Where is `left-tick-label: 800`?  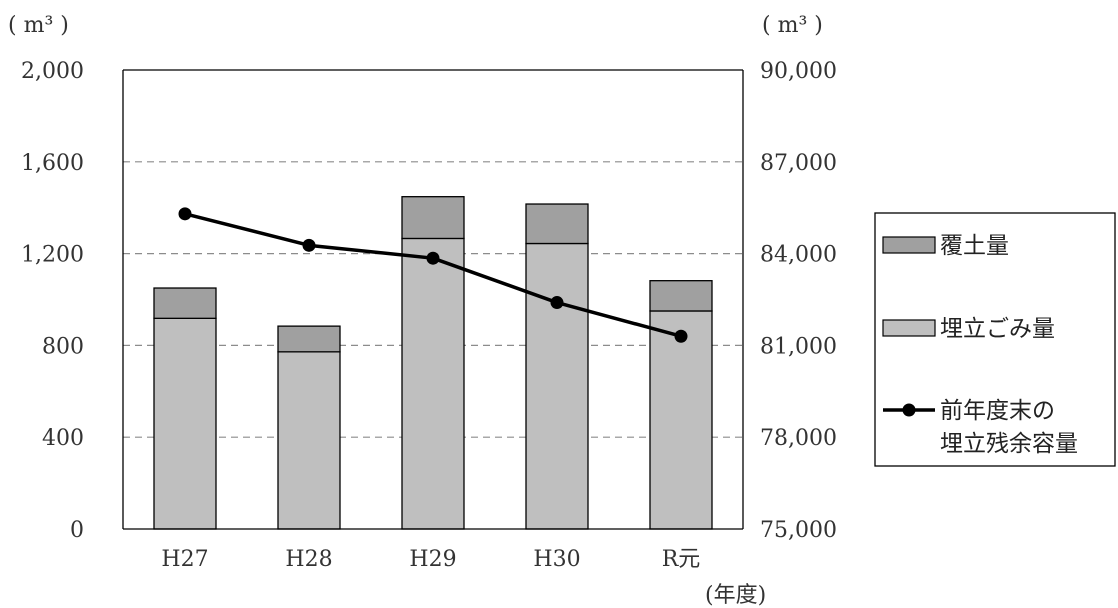
left-tick-label: 800 is located at coordinates (63, 346).